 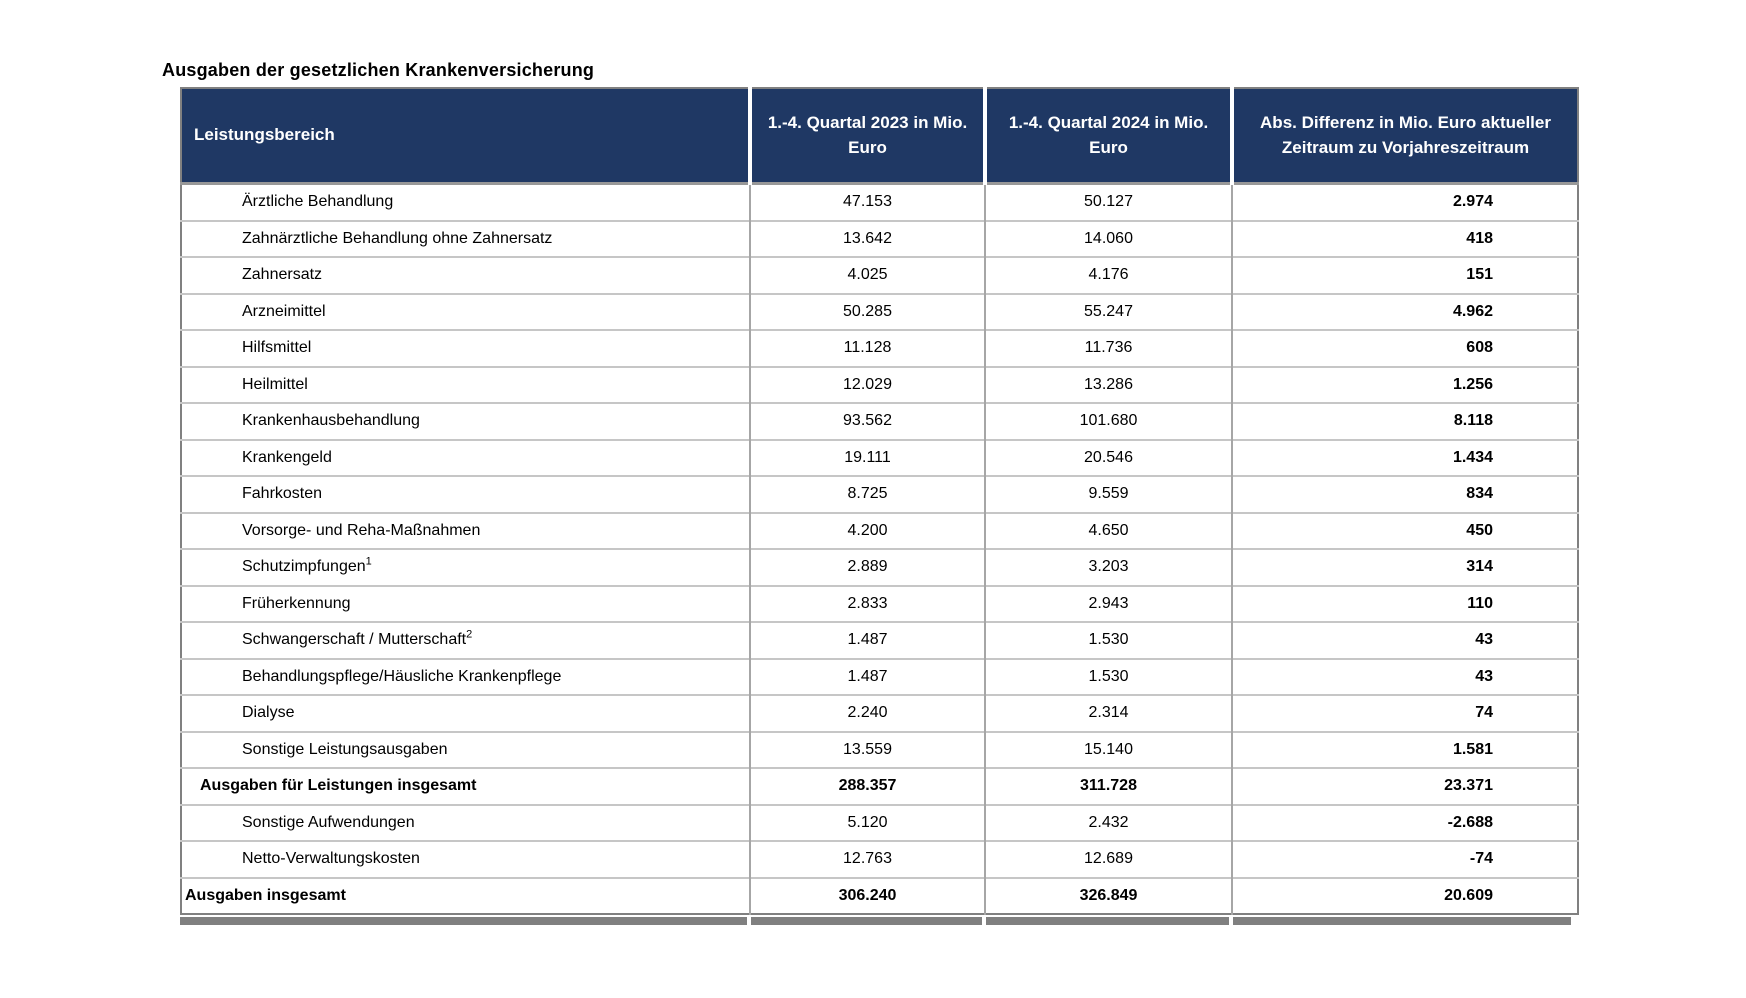 I want to click on value-diff: 8.118, so click(x=1404, y=421).